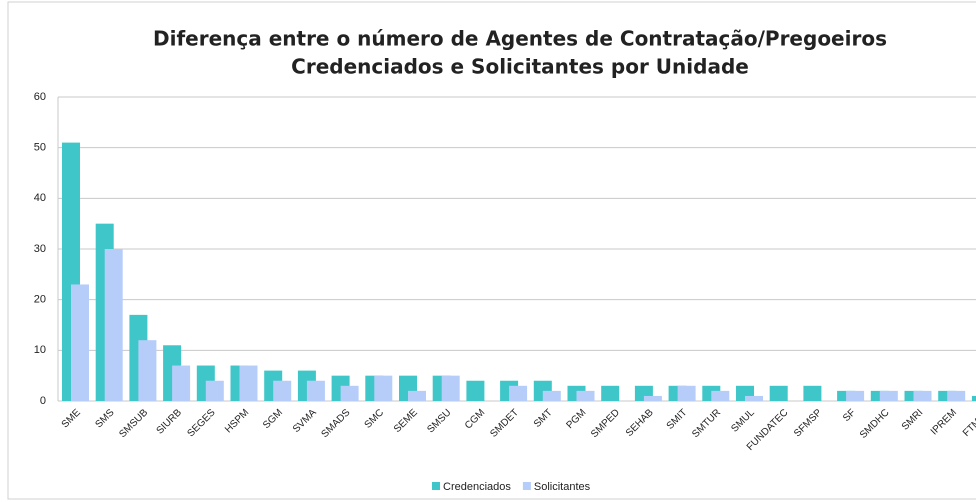  What do you see at coordinates (40, 249) in the screenshot?
I see `y-tick-label: 30` at bounding box center [40, 249].